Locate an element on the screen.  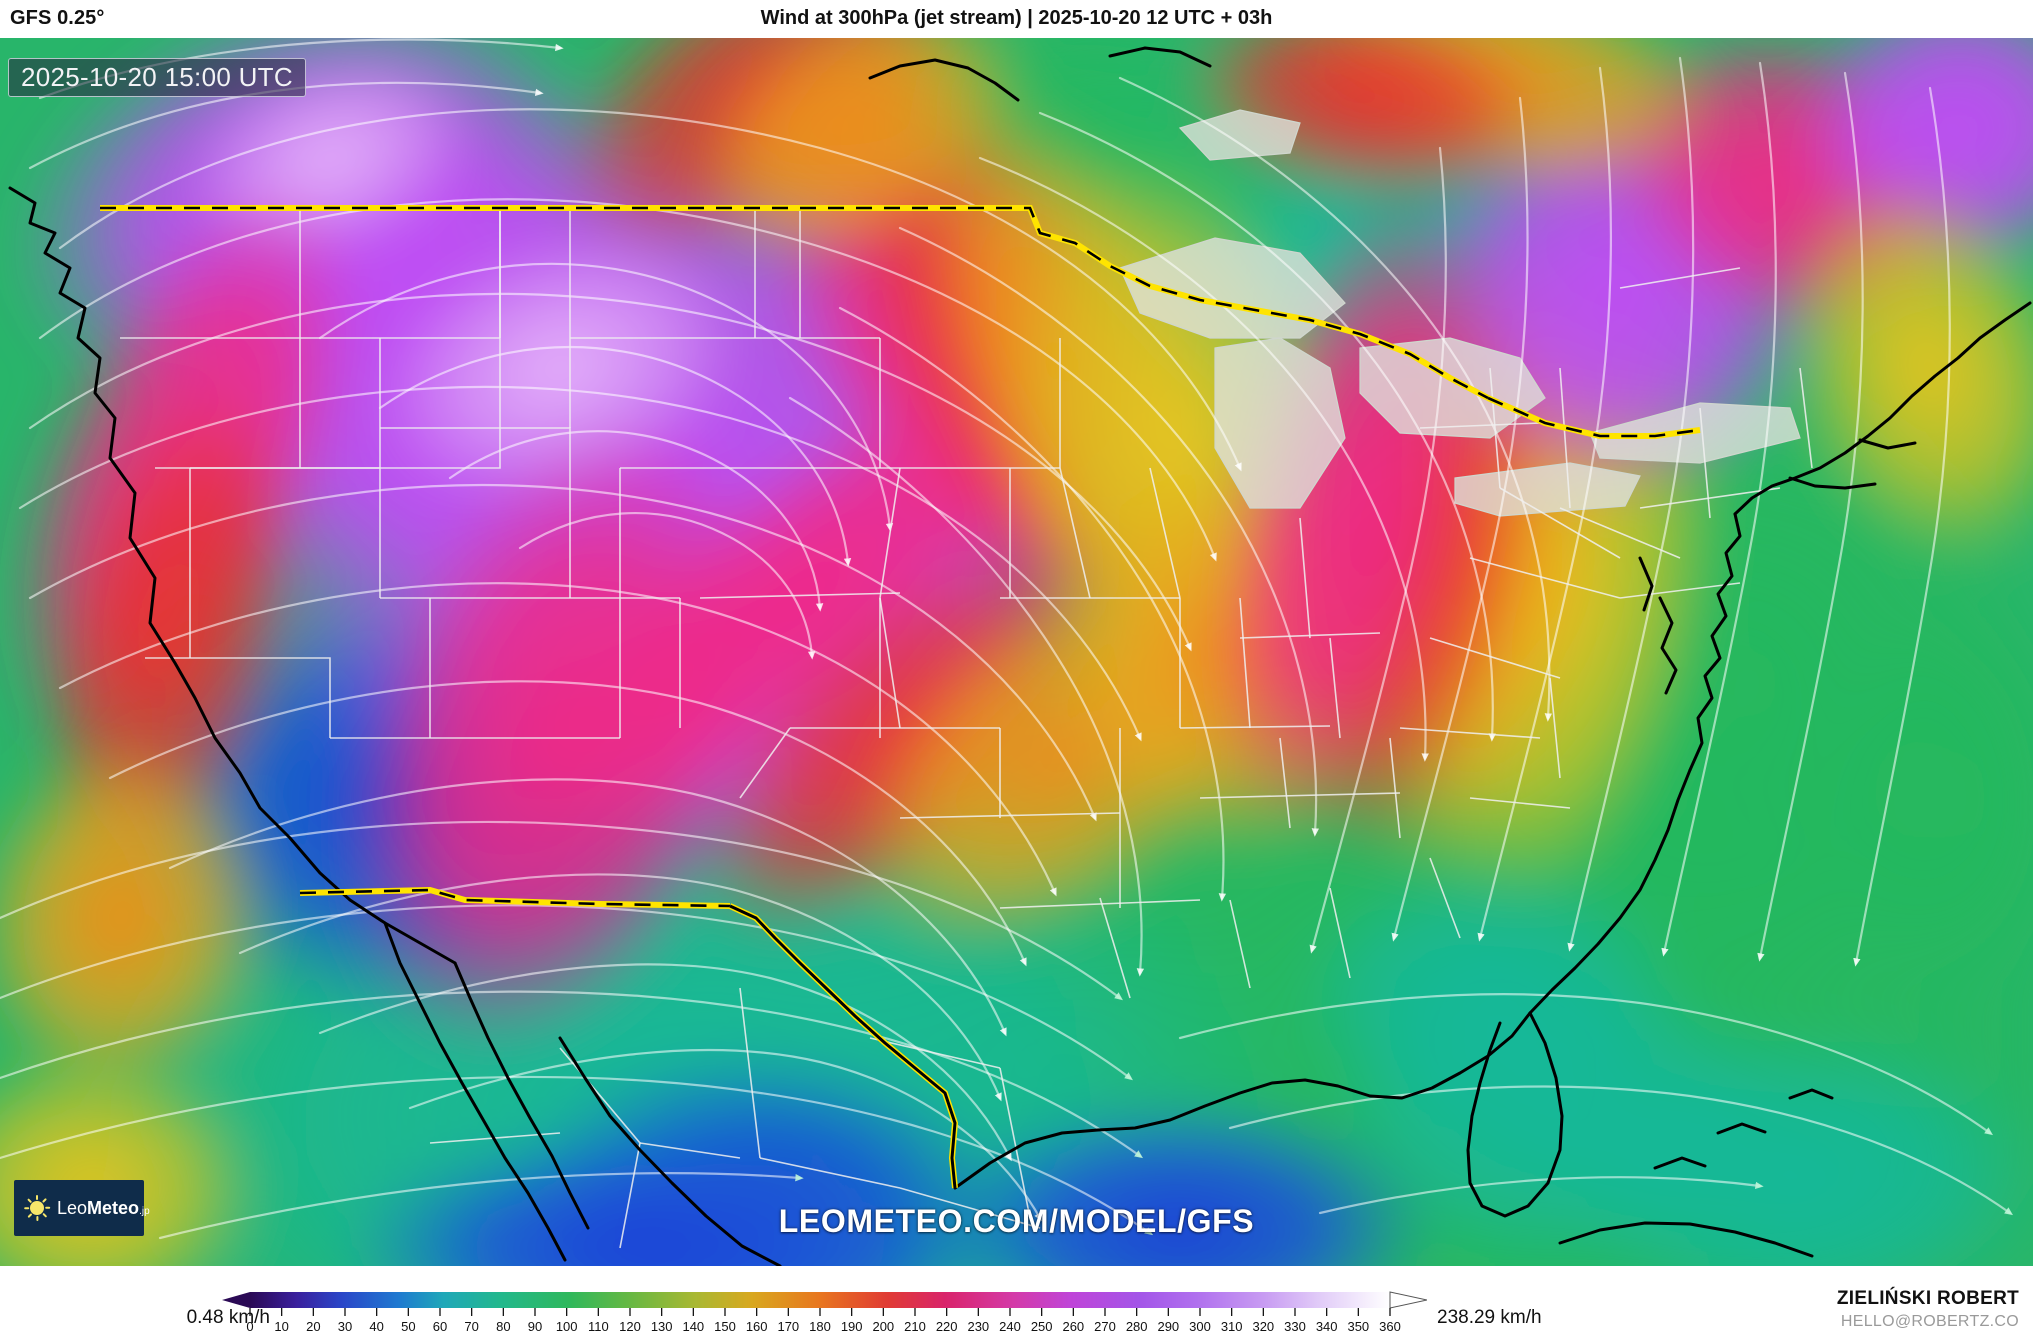
svg-text: 180 is located at coordinates (820, 1326).